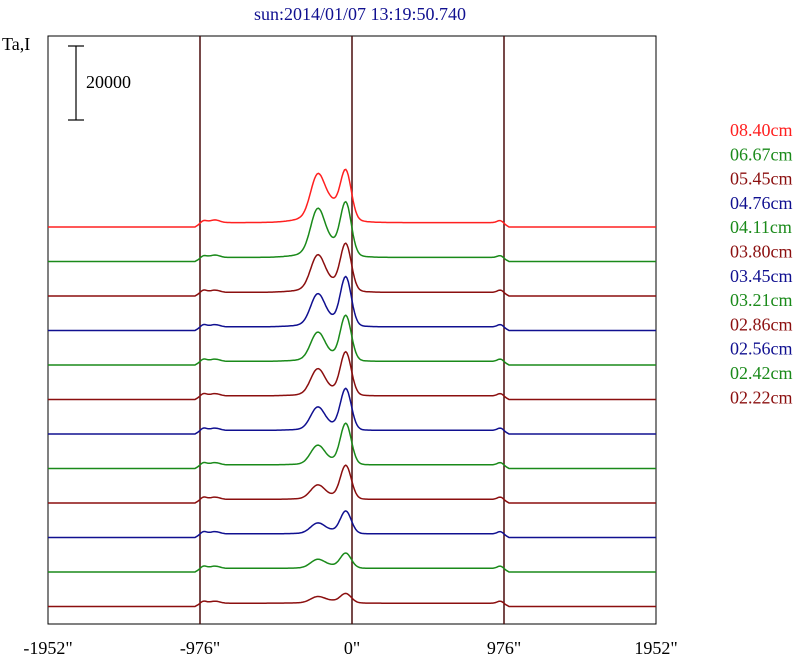 This screenshot has height=665, width=805. What do you see at coordinates (761, 227) in the screenshot?
I see `legend-entry: 04.11cm` at bounding box center [761, 227].